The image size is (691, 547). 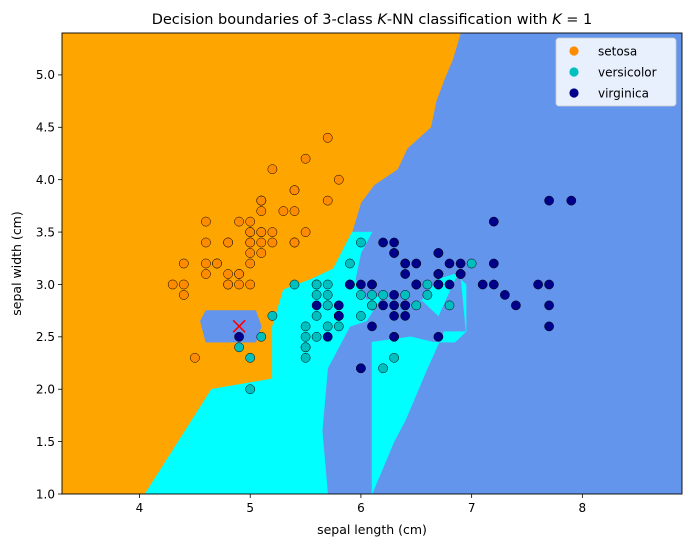 What do you see at coordinates (250, 508) in the screenshot?
I see `x-tick-label: 5` at bounding box center [250, 508].